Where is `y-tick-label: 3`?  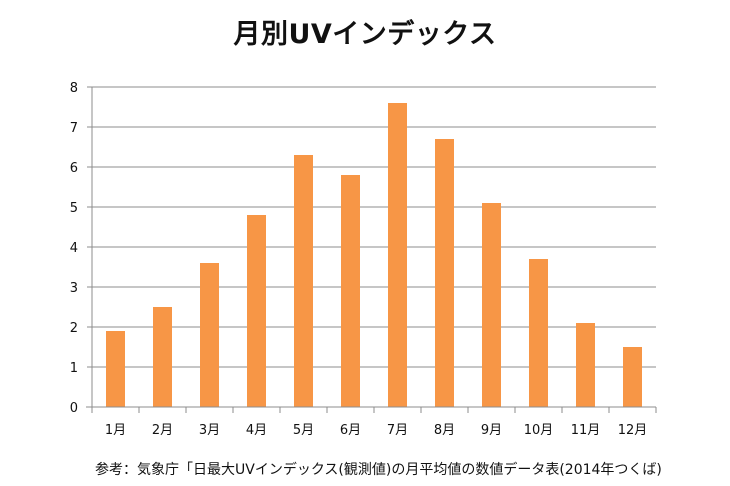 y-tick-label: 3 is located at coordinates (74, 288).